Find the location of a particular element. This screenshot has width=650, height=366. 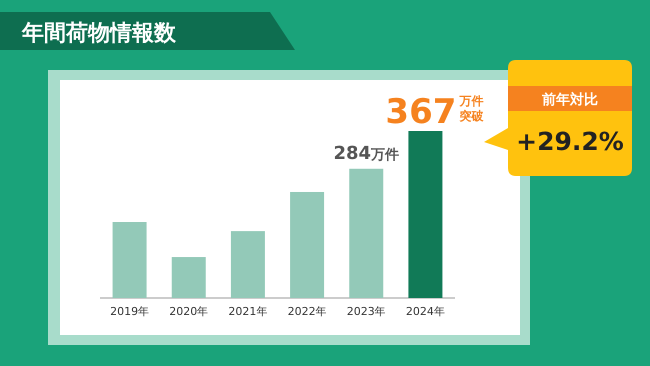

x-tick-label: 2020年 is located at coordinates (188, 311).